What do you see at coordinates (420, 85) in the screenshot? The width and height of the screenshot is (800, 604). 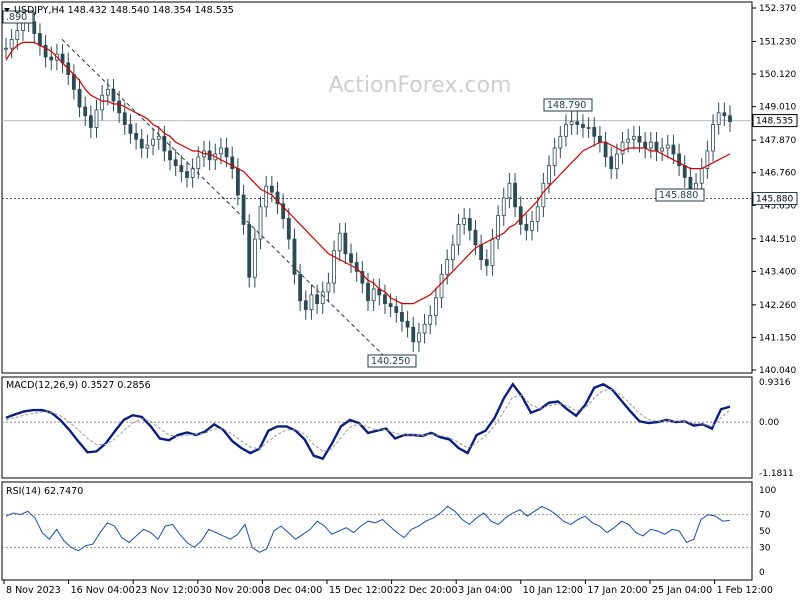 I see `watermark: ActionForex.com` at bounding box center [420, 85].